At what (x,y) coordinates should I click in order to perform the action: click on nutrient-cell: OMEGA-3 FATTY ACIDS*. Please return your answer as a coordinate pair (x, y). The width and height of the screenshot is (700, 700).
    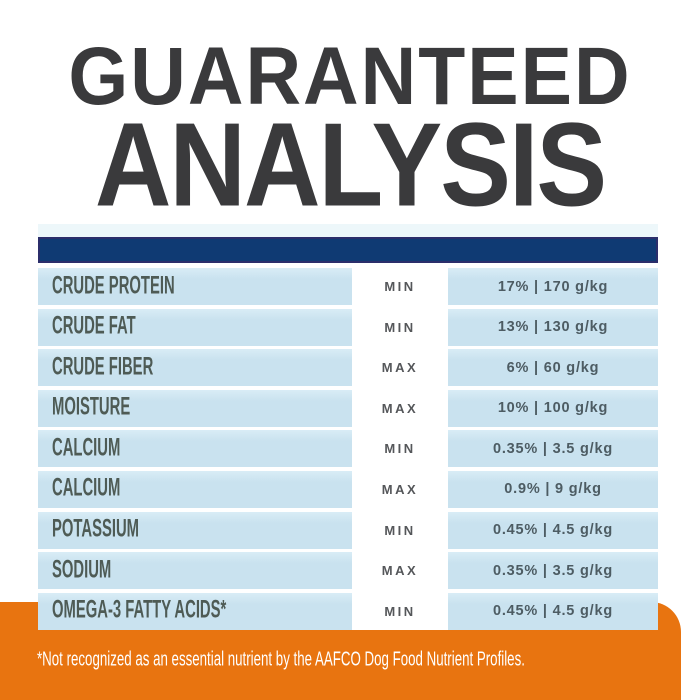
    Looking at the image, I should click on (195, 611).